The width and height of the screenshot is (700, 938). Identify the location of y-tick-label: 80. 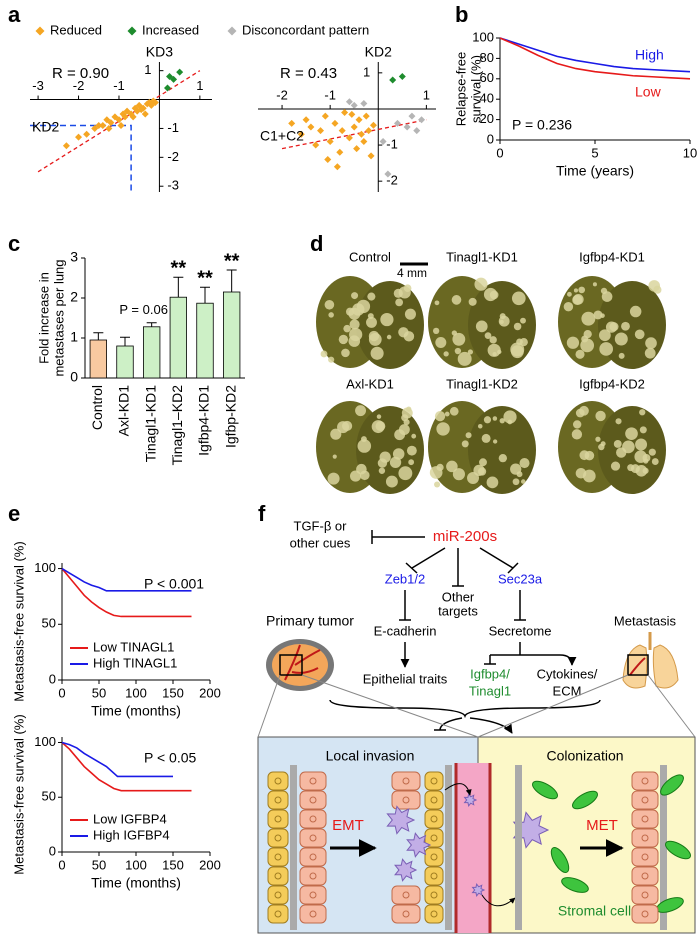
(487, 57).